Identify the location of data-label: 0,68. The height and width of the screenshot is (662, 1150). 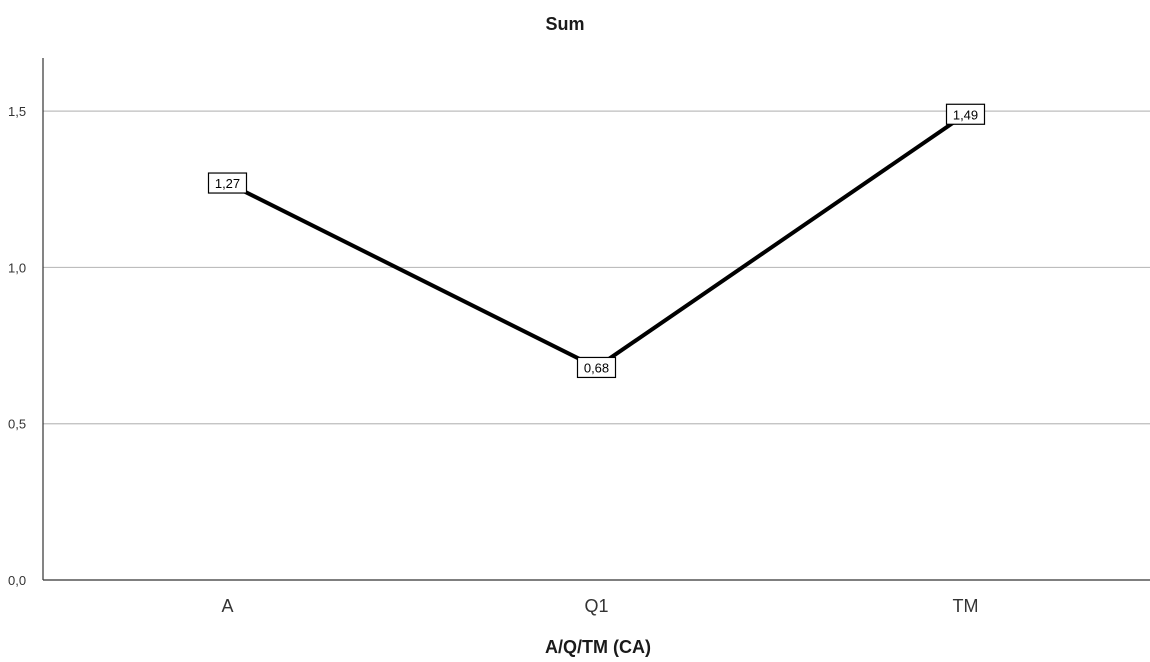
(596, 367).